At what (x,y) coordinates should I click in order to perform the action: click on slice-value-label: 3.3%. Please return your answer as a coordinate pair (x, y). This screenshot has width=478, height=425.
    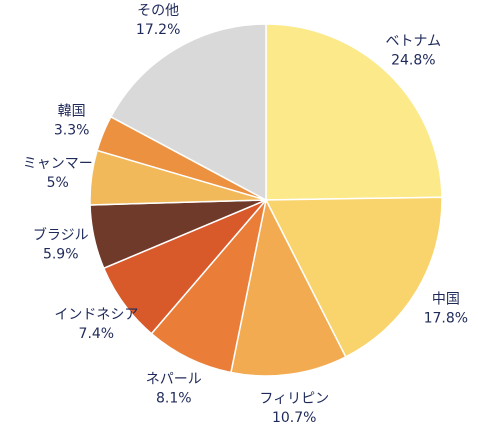
    Looking at the image, I should click on (72, 130).